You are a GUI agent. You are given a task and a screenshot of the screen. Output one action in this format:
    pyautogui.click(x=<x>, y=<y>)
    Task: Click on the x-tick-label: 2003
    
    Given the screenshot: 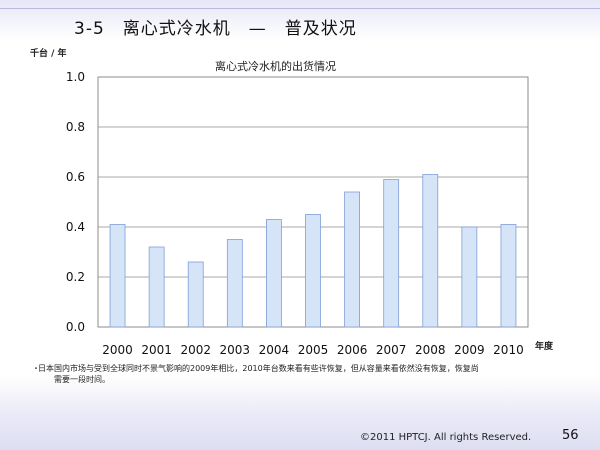 What is the action you would take?
    pyautogui.click(x=235, y=350)
    